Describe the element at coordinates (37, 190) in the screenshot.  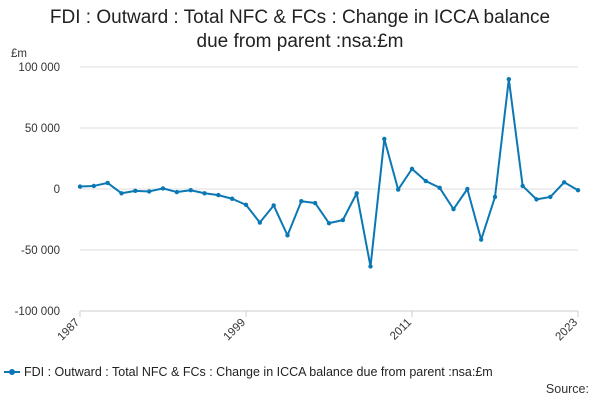
I see `y-axis-ticks: 100 000 50 000 0 -50 000 -100 000` at that location.